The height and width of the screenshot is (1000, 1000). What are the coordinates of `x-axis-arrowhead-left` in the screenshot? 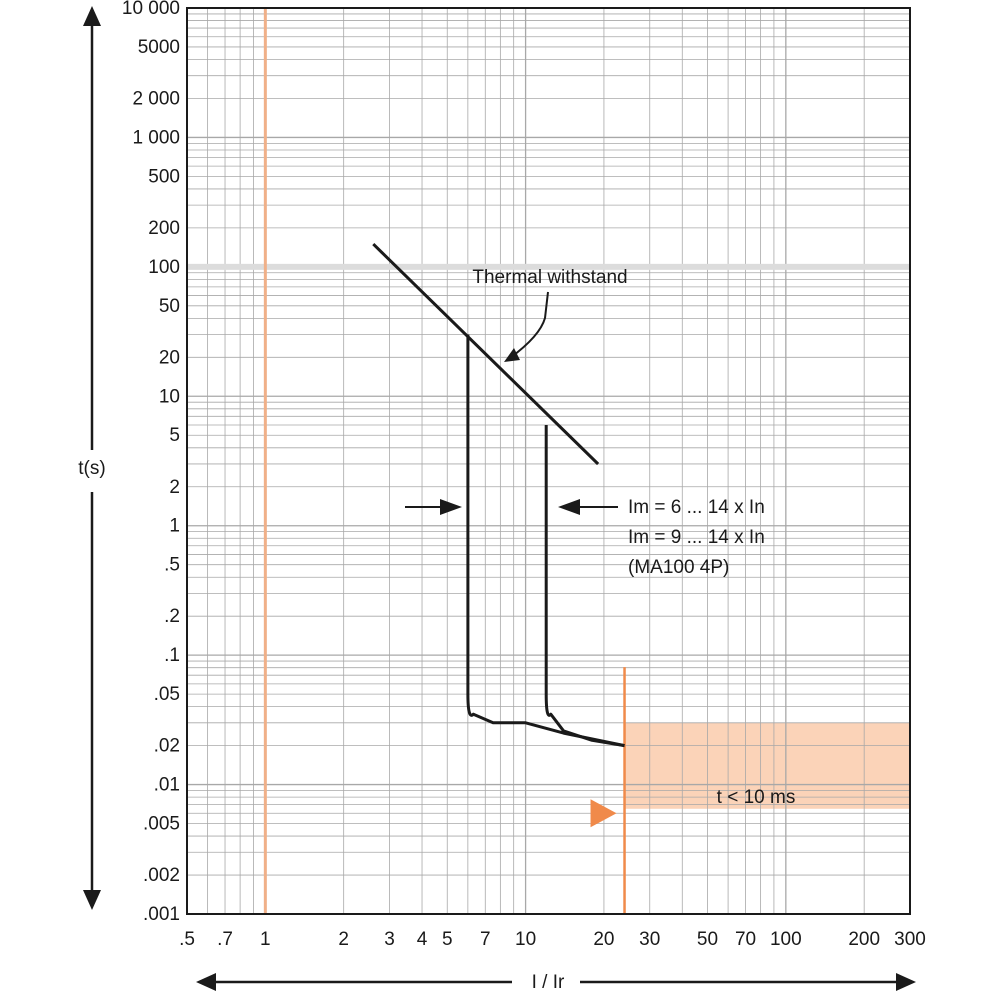 It's located at (206, 982).